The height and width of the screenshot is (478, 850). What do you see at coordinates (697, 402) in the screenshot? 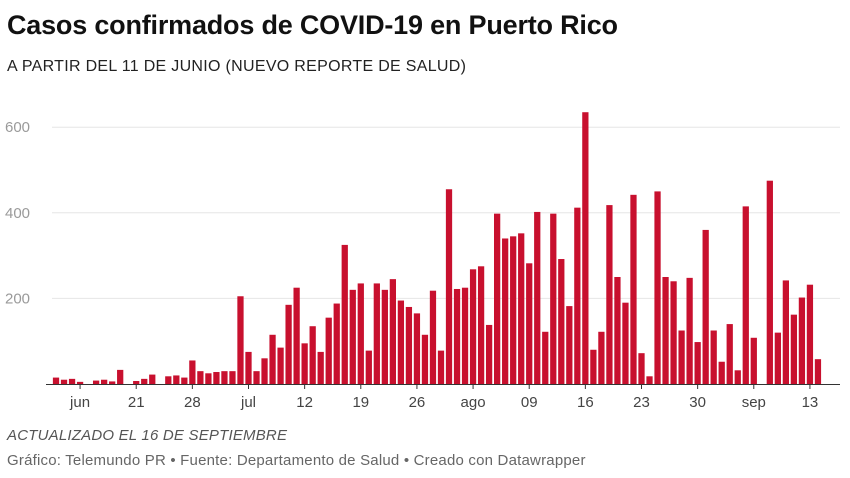
I see `x-tick-label: 30` at bounding box center [697, 402].